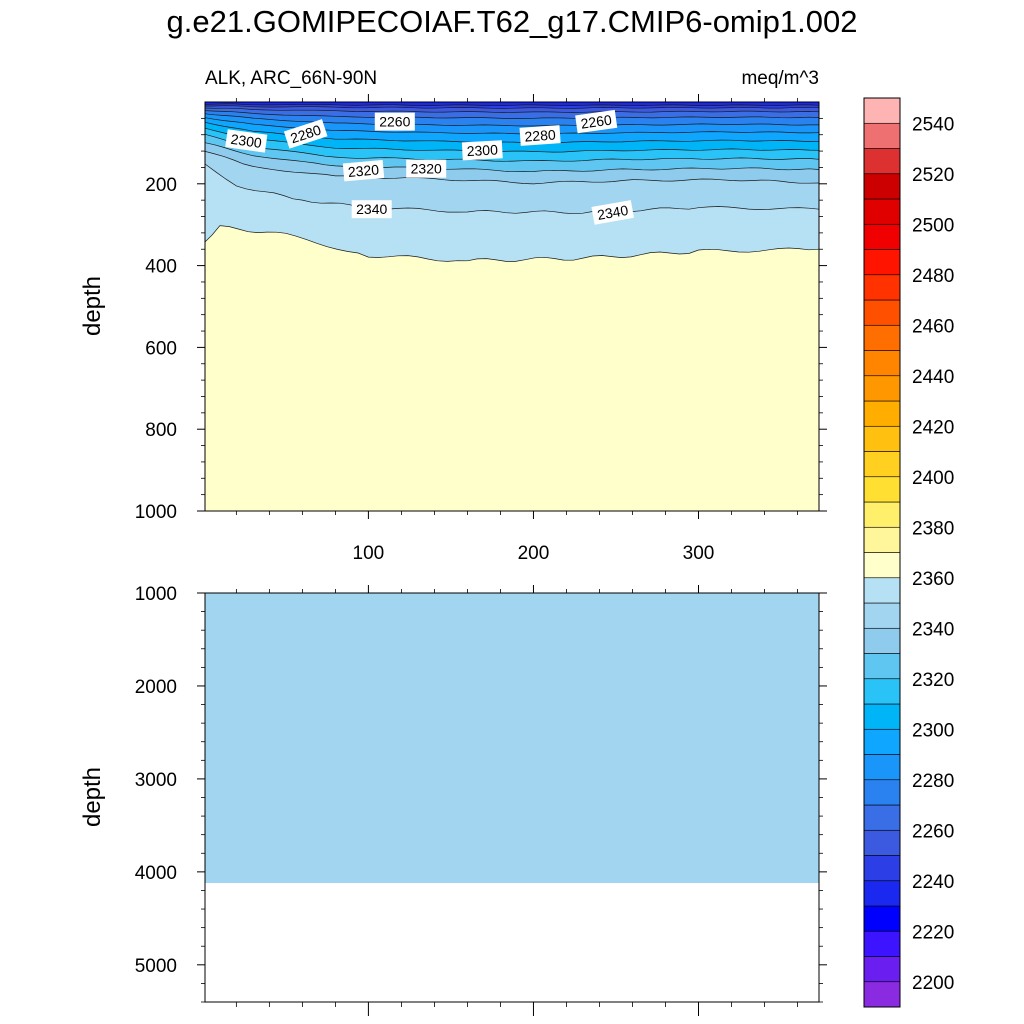 The height and width of the screenshot is (1024, 1024). I want to click on contour-label-text: 2280, so click(540, 135).